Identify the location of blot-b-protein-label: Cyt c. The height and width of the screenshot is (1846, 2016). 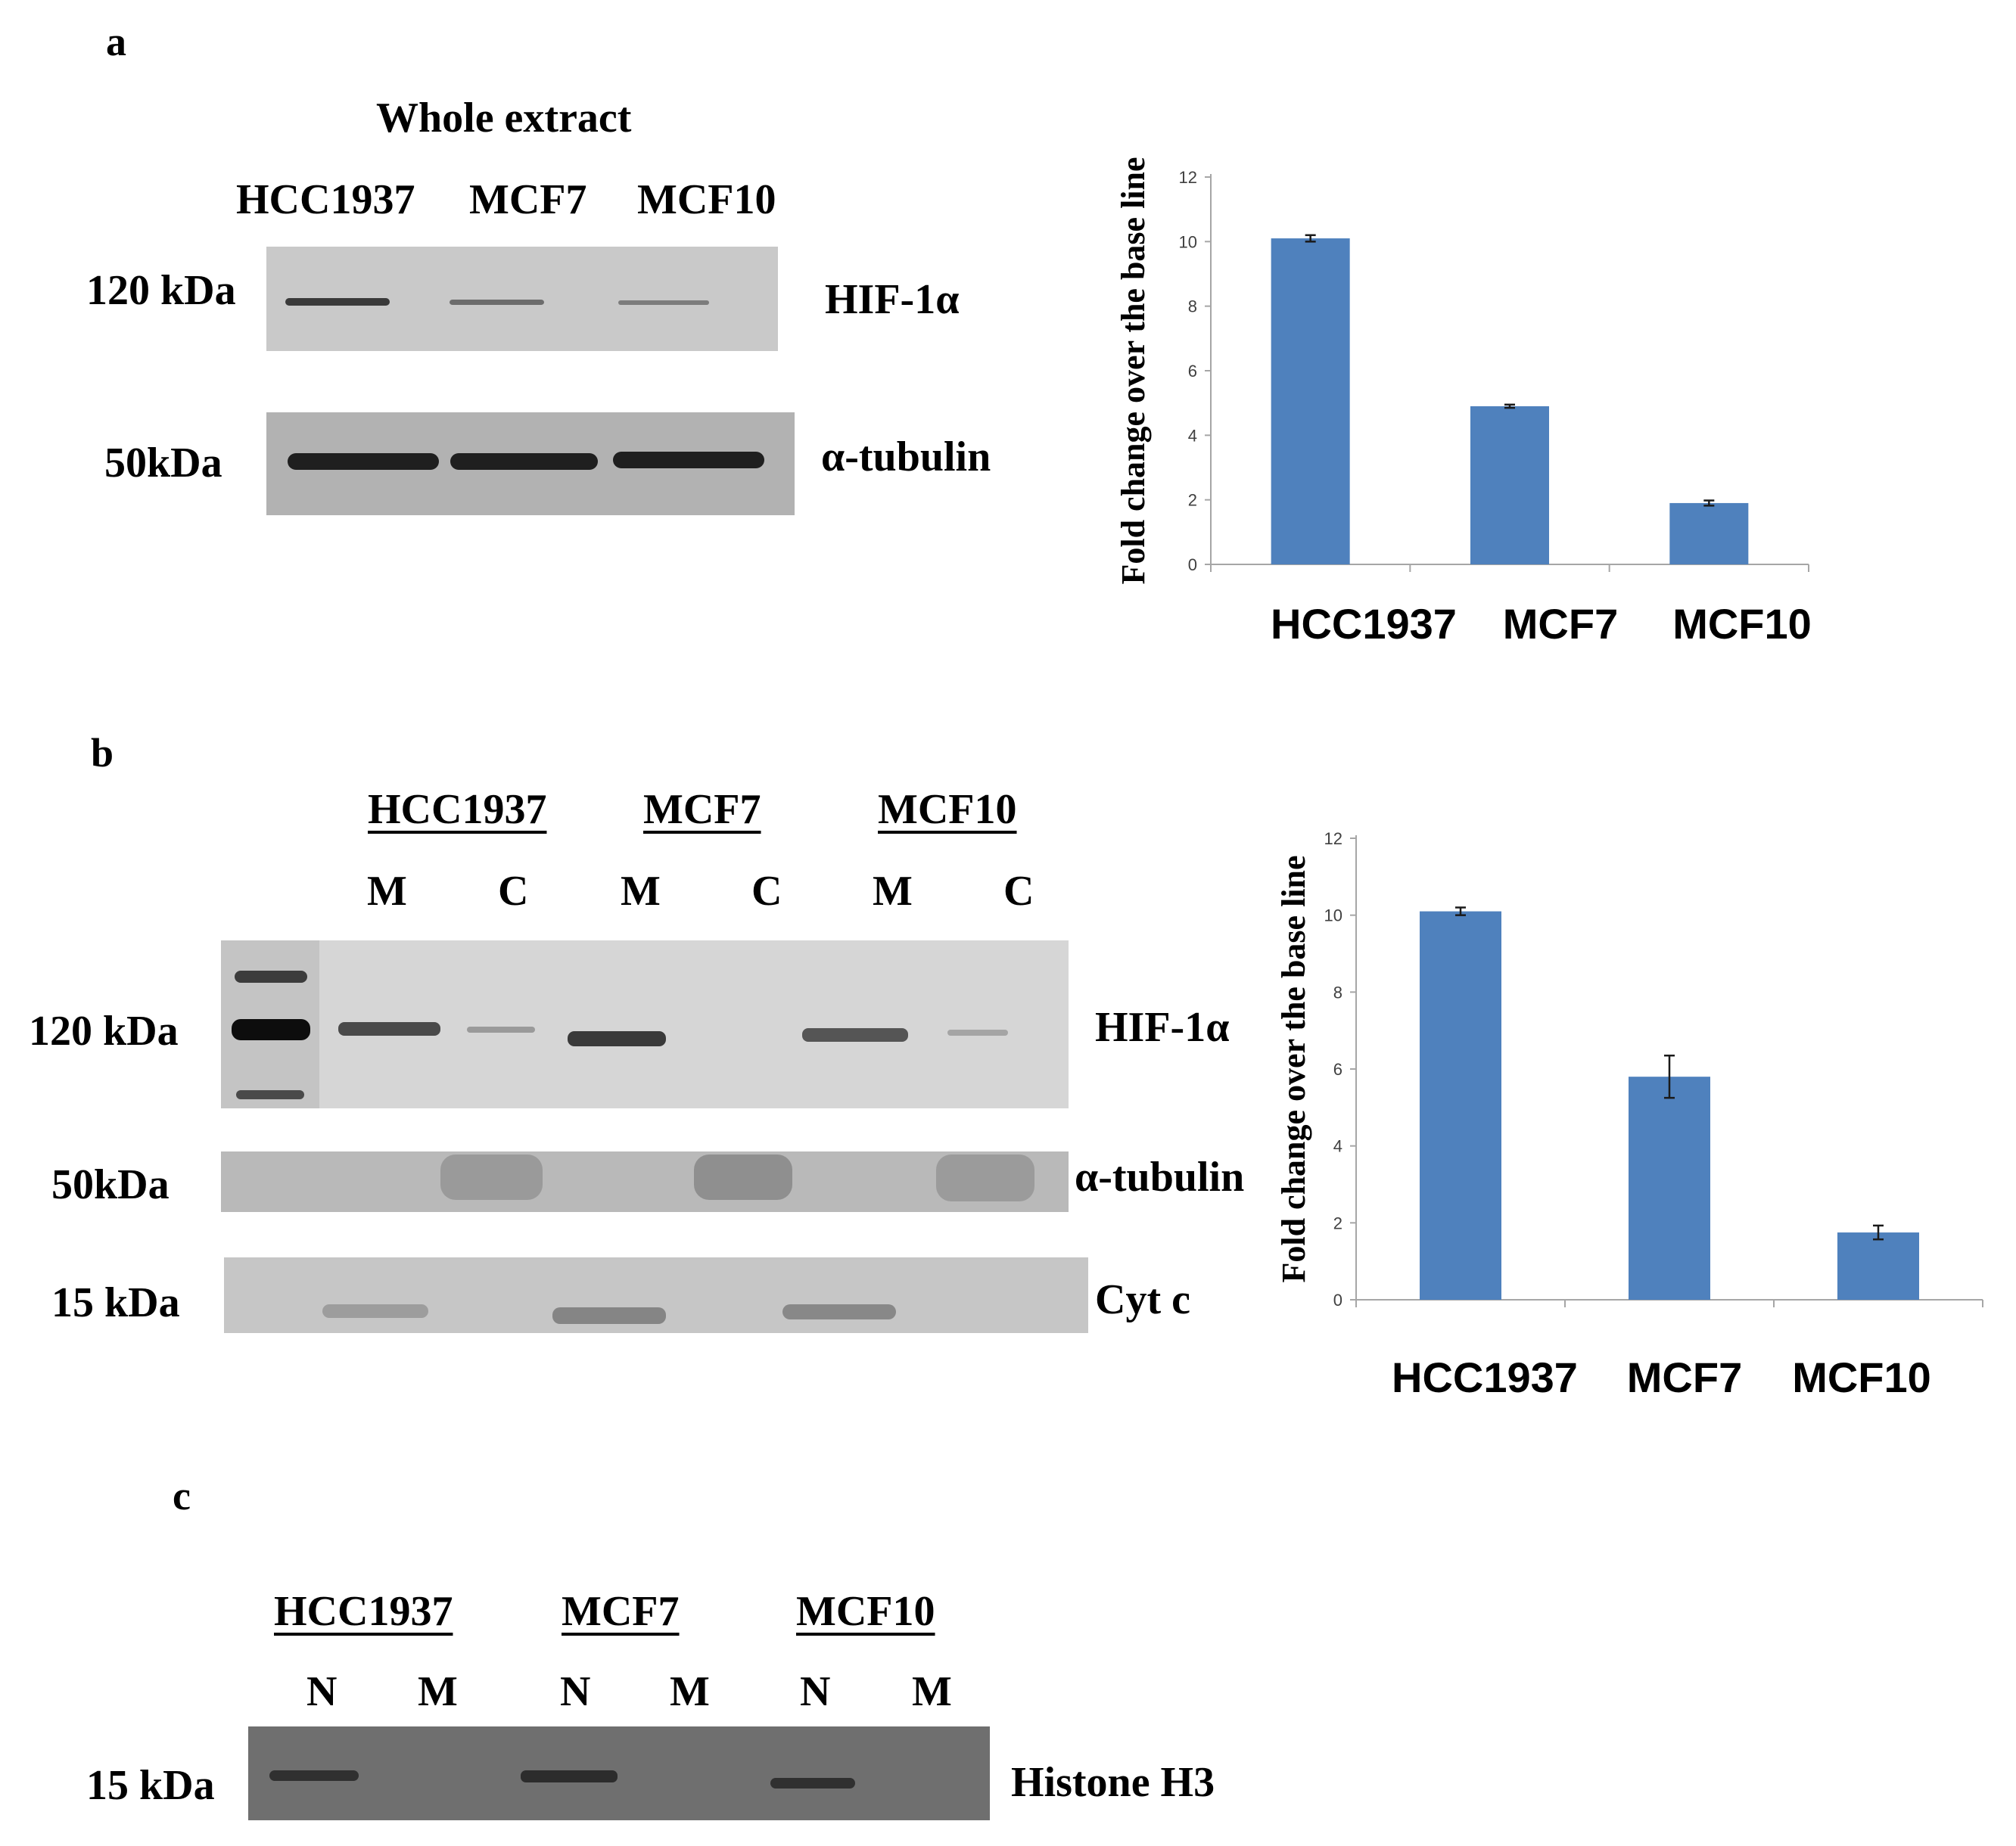
(1142, 1299).